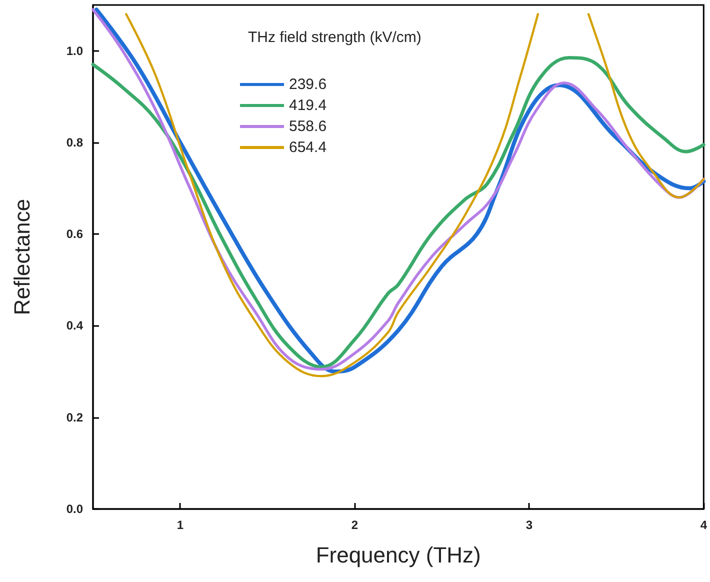 This screenshot has width=710, height=582. I want to click on y-tick-label: 0.8, so click(75, 142).